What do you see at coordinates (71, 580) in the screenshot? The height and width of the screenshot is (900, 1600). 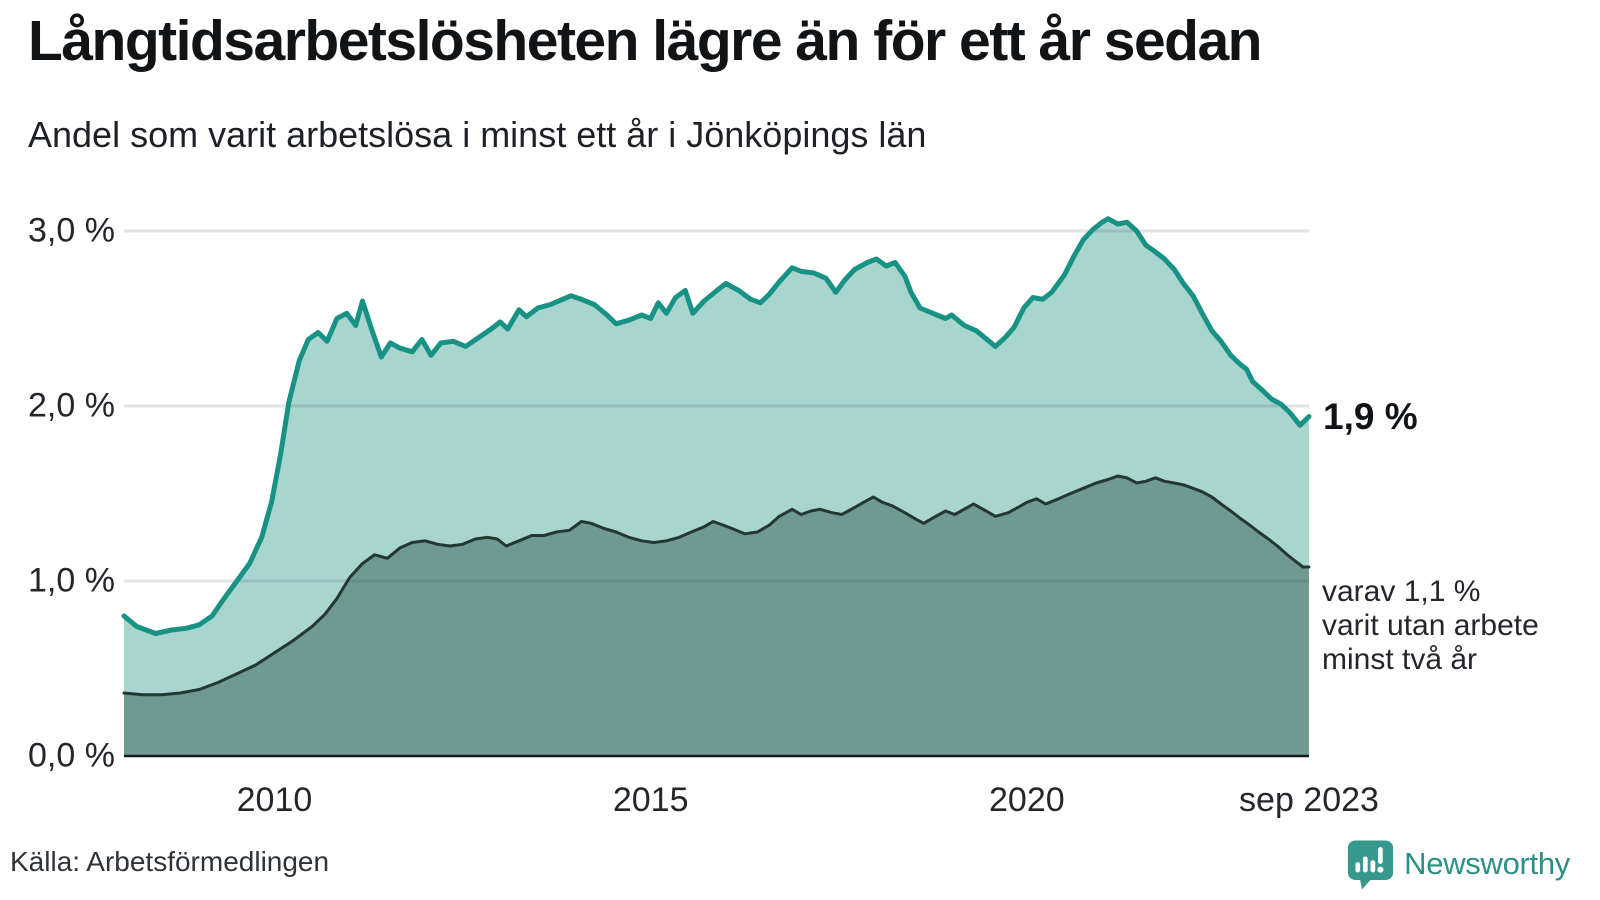 I see `y-tick-label: 1,0 %` at bounding box center [71, 580].